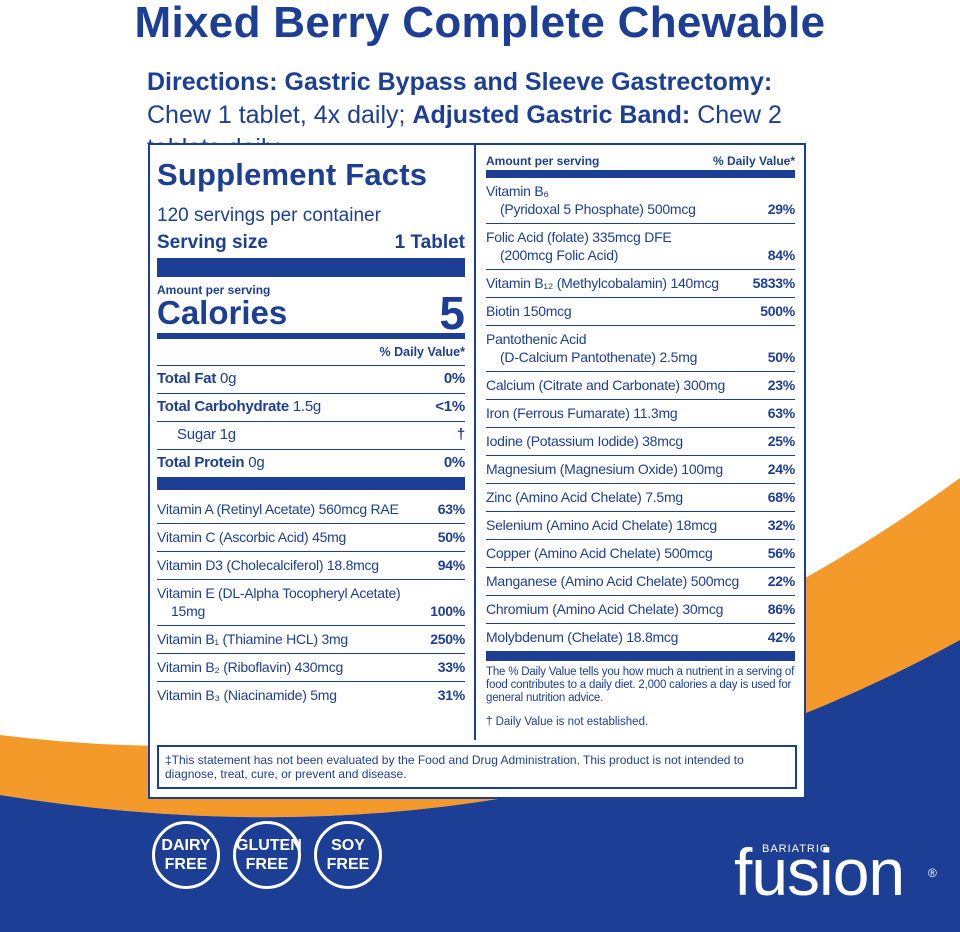 The image size is (960, 932). I want to click on nutrient-name: Iodine (Potassium Iodide) 38mcg, so click(584, 441).